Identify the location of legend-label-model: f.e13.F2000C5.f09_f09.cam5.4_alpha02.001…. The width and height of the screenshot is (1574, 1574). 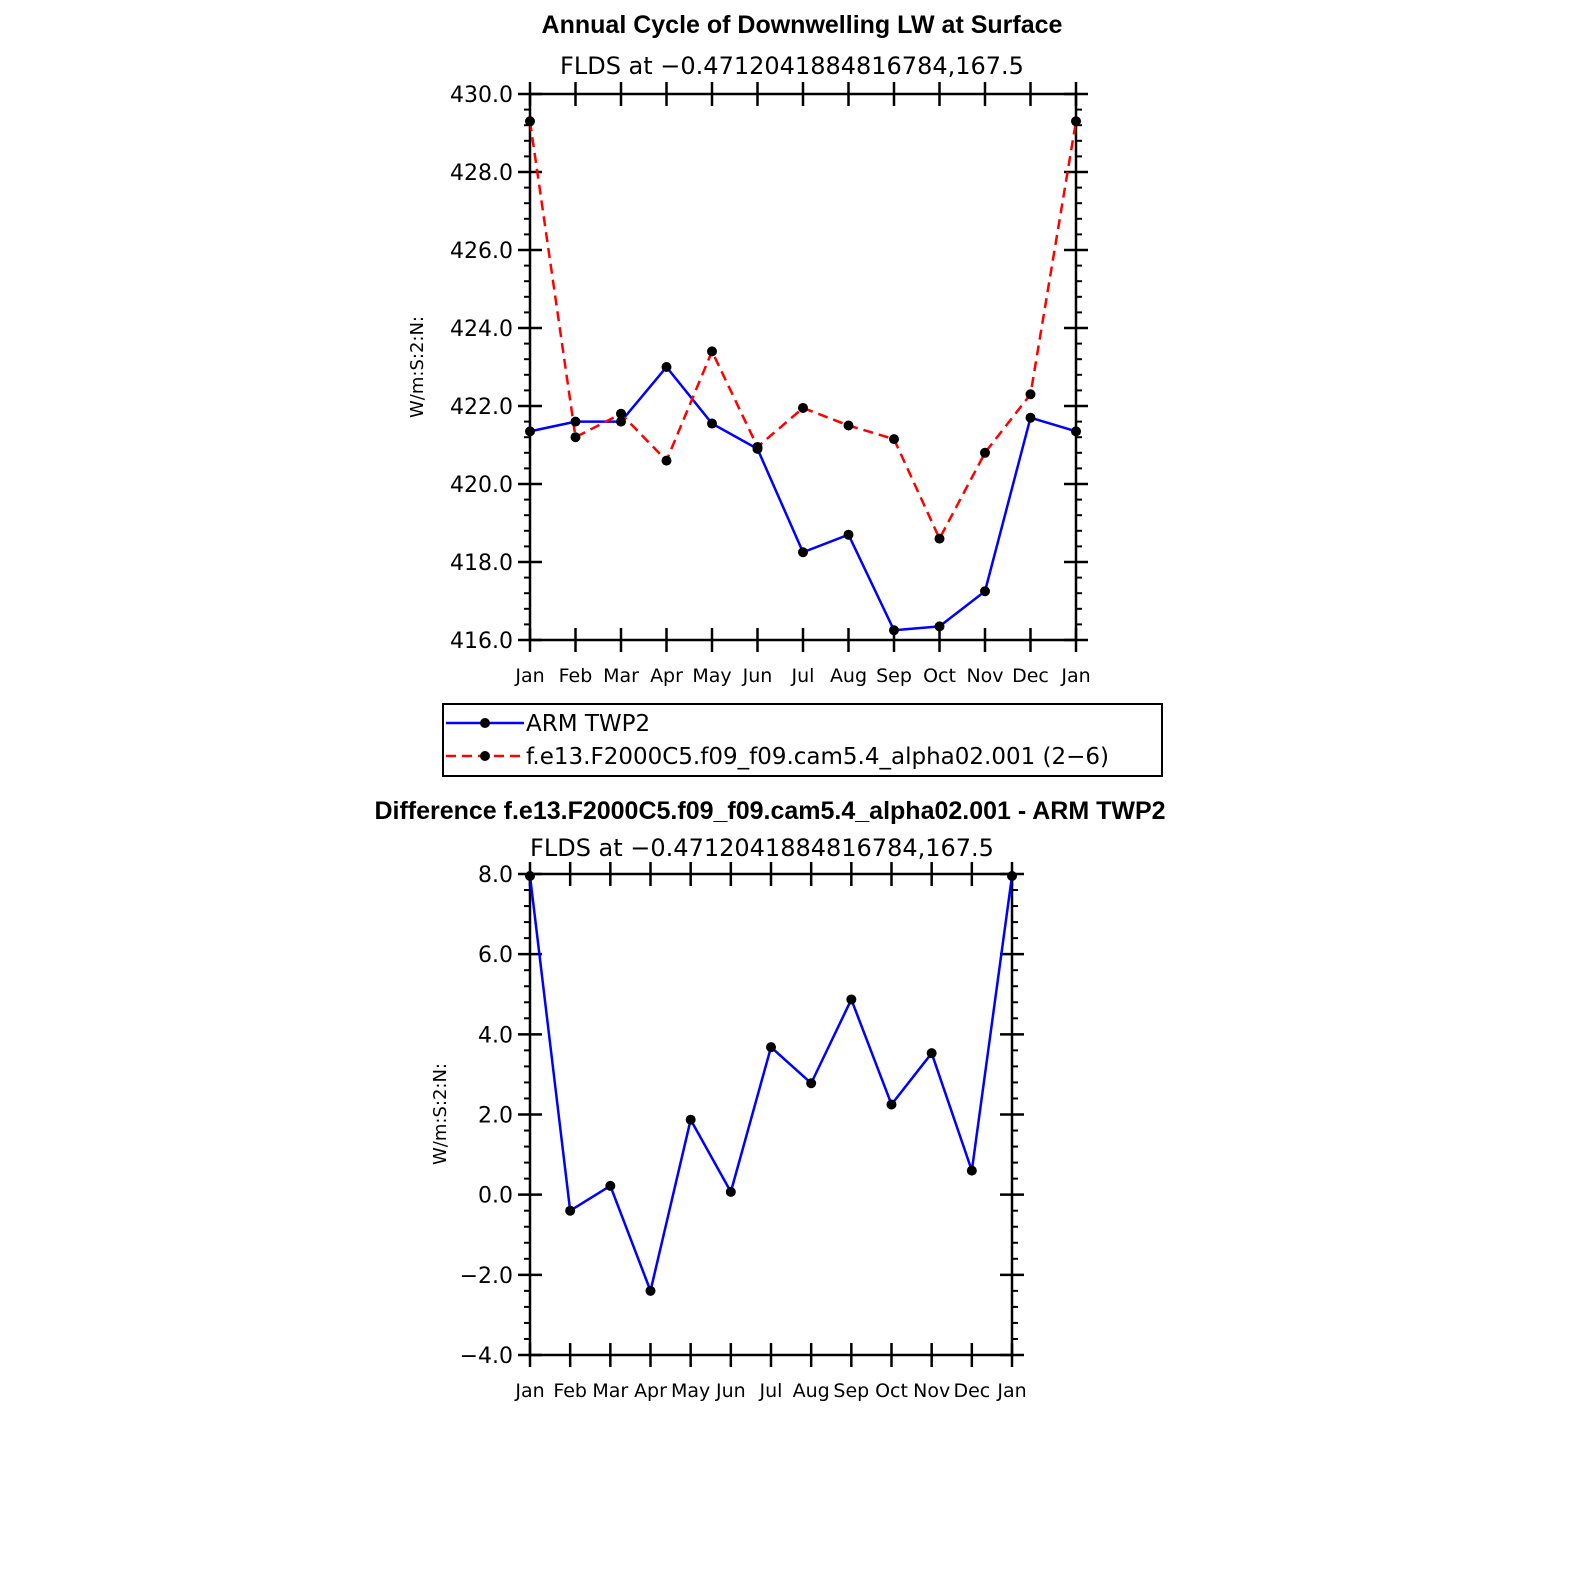
(817, 757).